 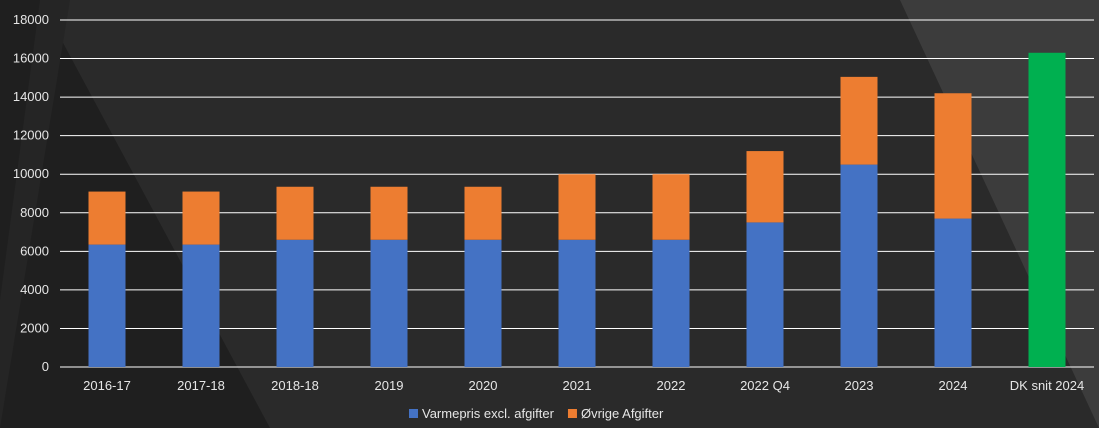 I want to click on x-tick-label: 2021, so click(x=577, y=385).